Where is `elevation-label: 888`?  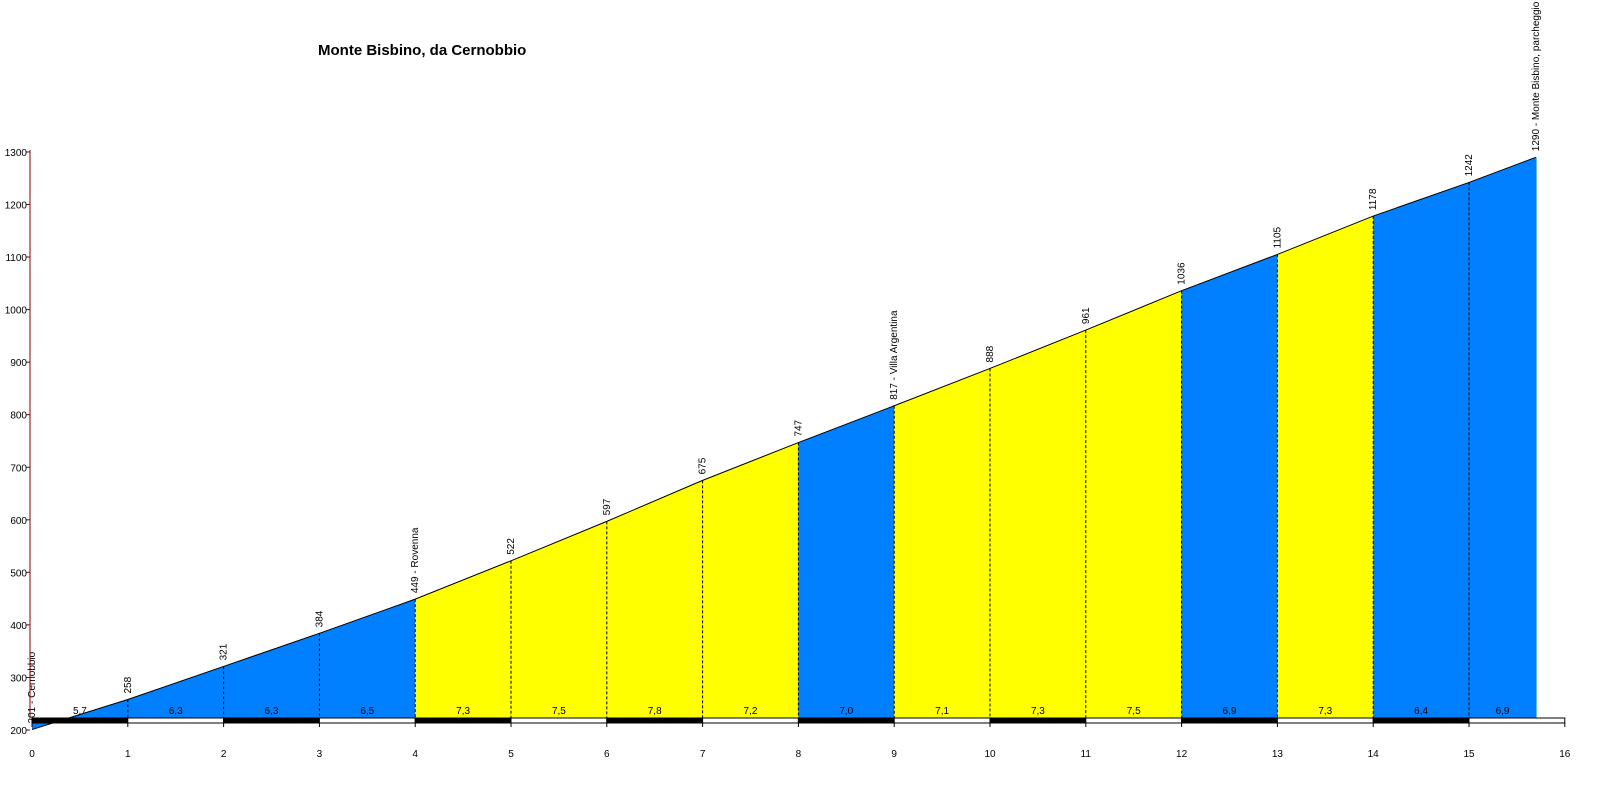
elevation-label: 888 is located at coordinates (990, 353).